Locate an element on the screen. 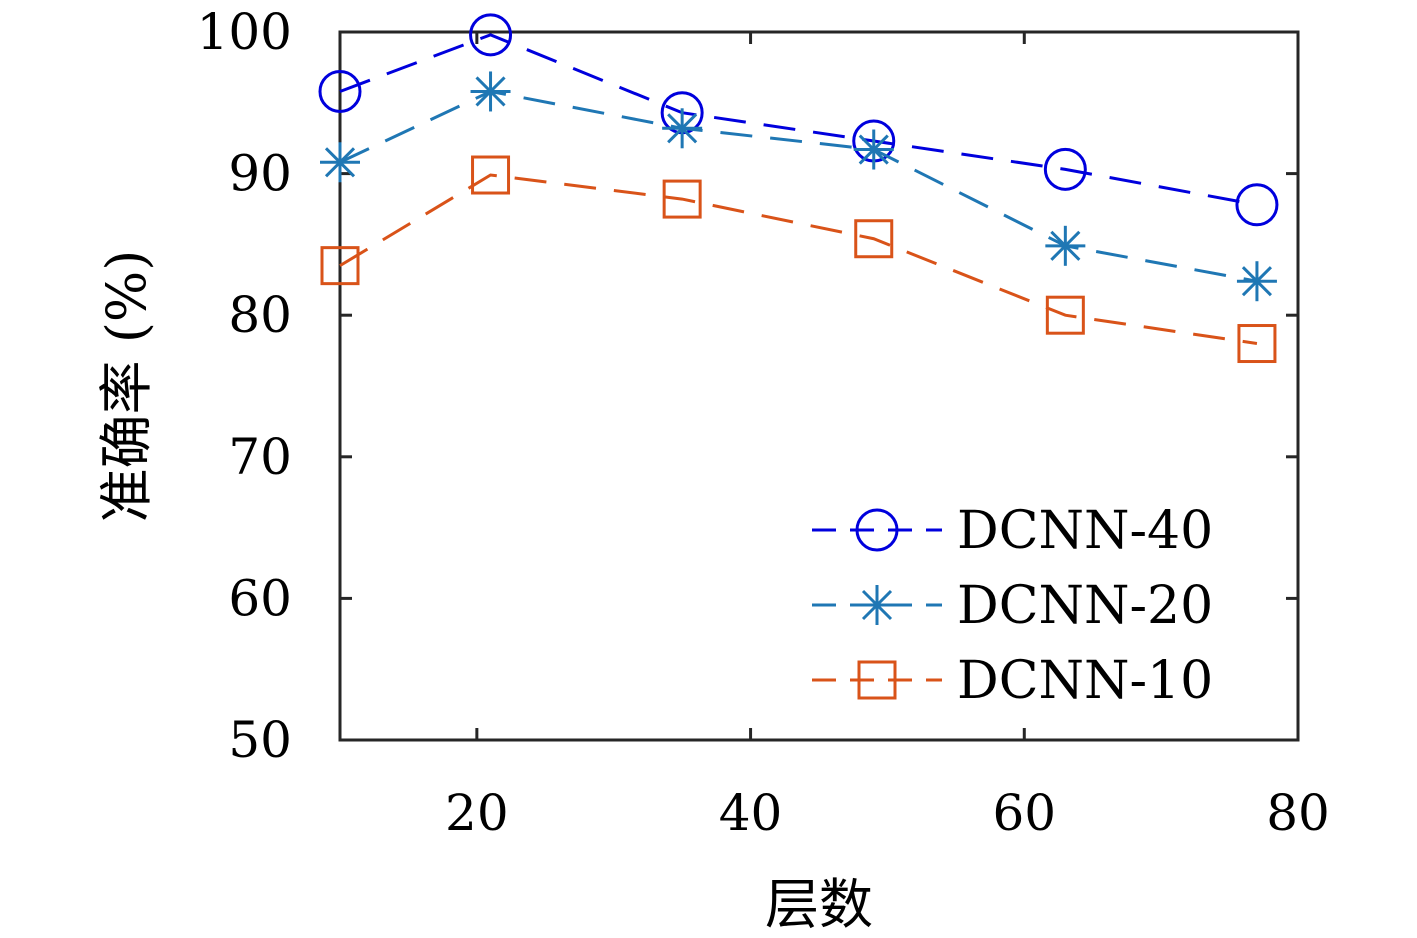 The image size is (1417, 938). legend-item-dcnn-20: DCNN-20 is located at coordinates (1012, 606).